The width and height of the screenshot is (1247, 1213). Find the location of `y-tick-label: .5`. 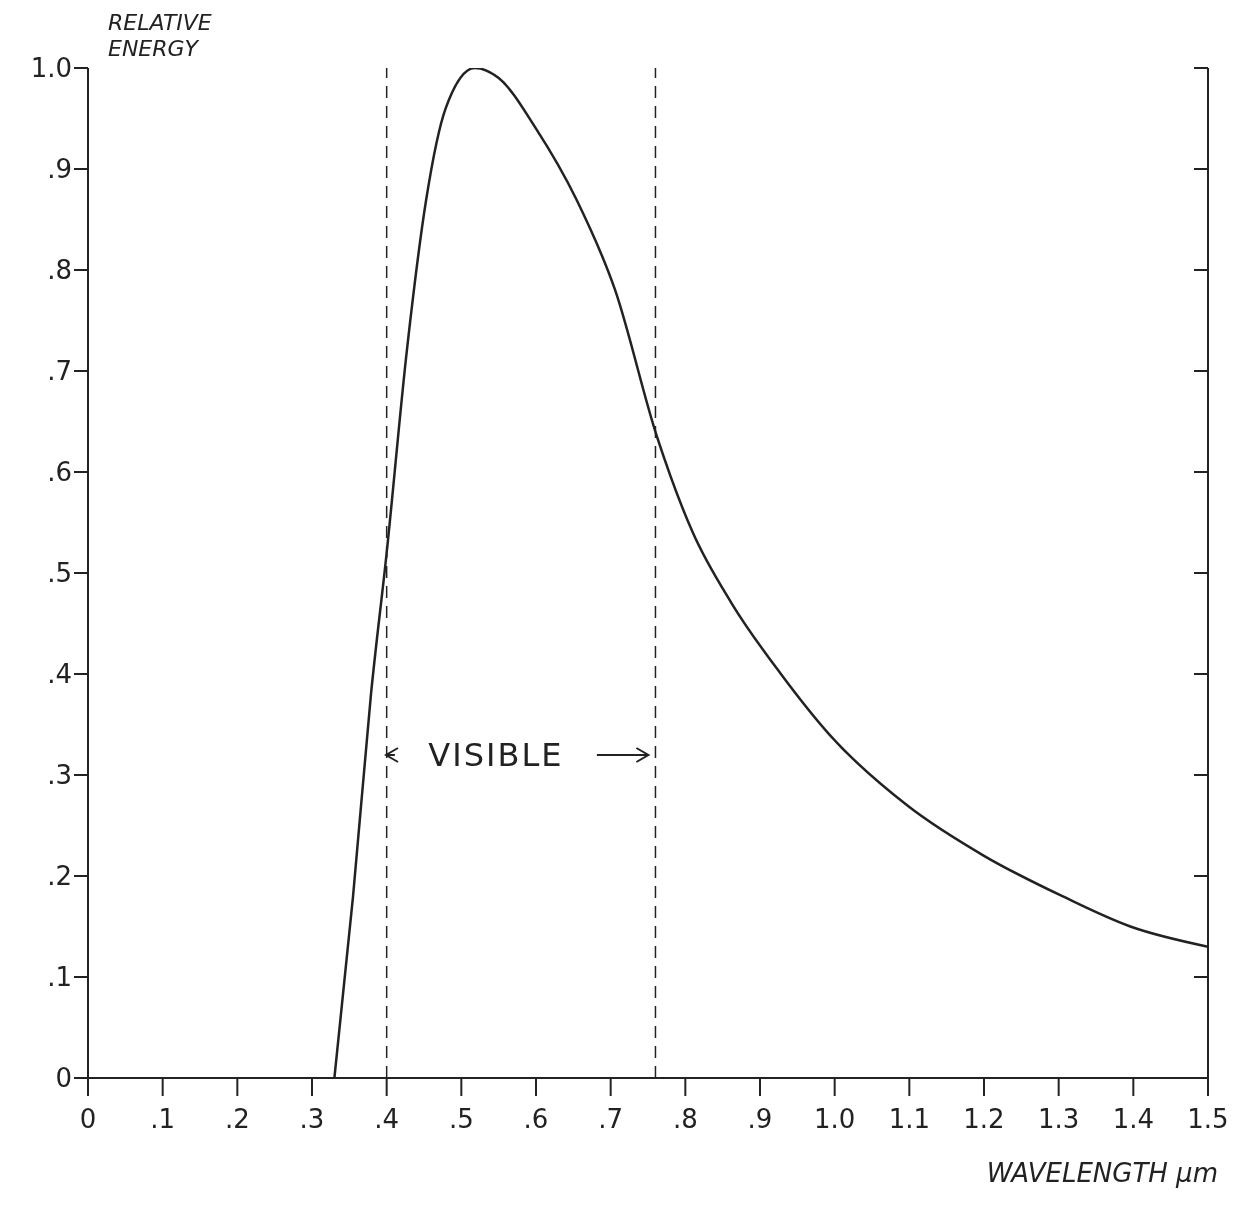

y-tick-label: .5 is located at coordinates (59, 573).